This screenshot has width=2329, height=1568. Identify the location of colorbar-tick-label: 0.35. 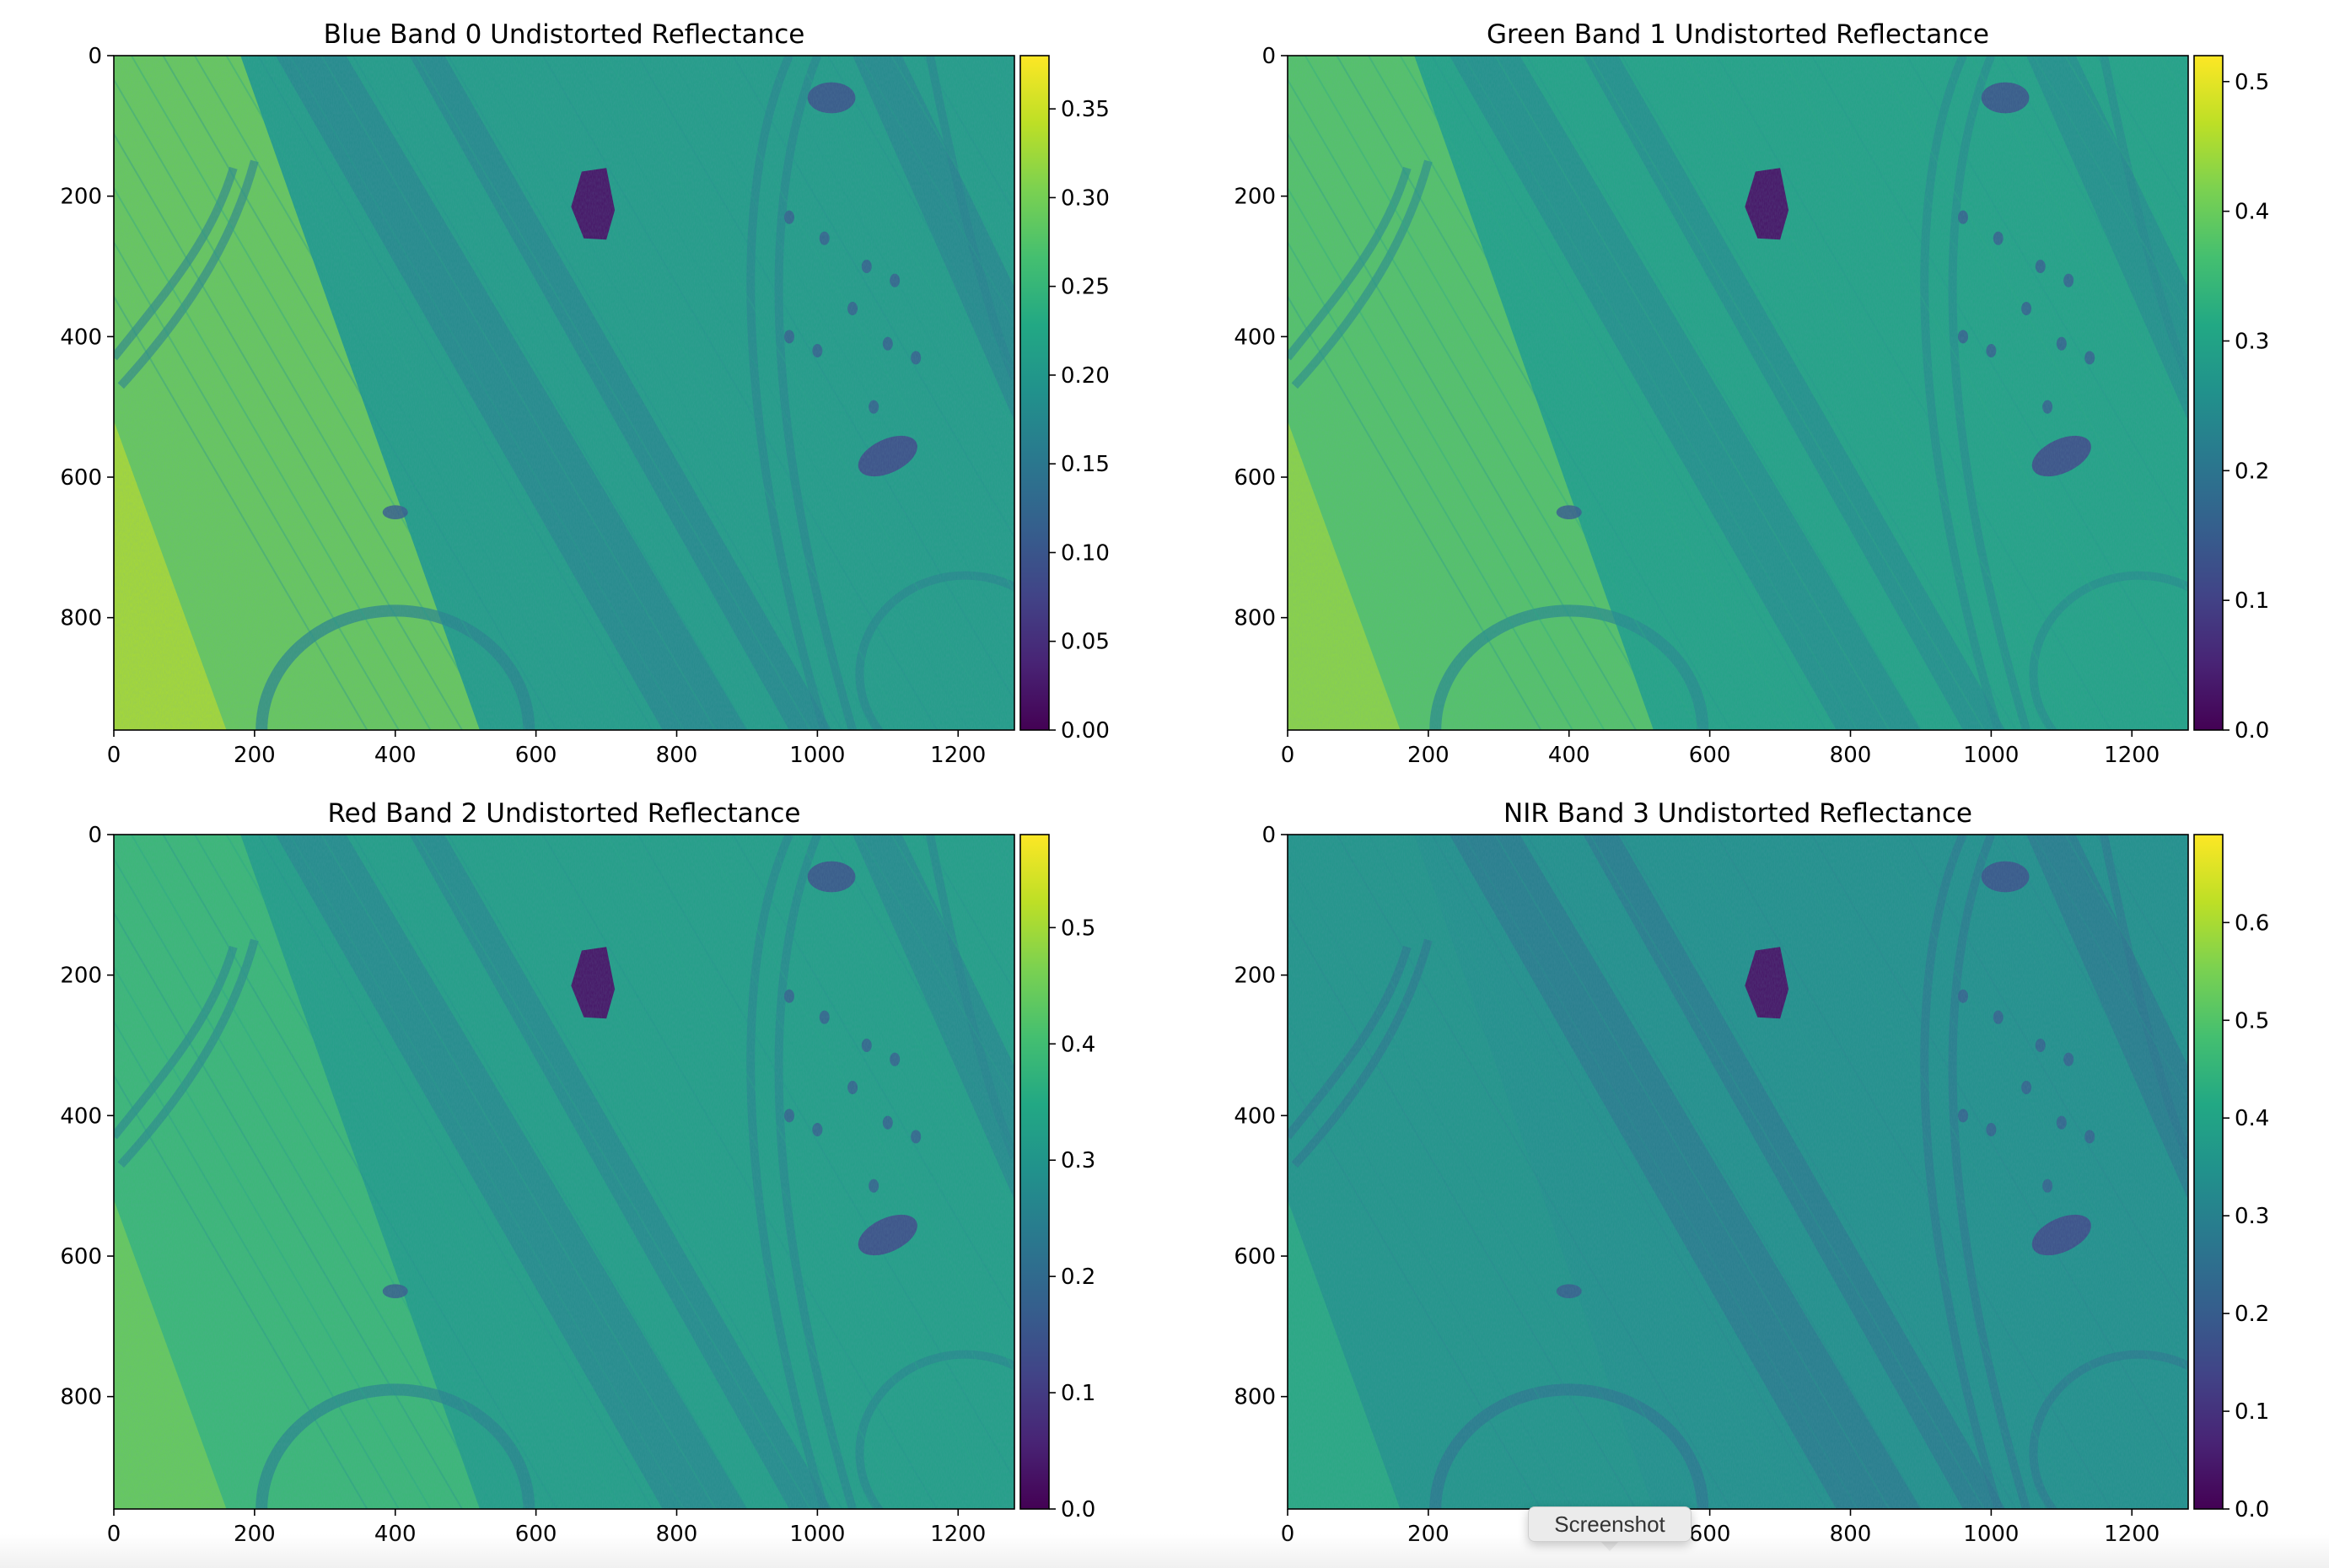
(1085, 110).